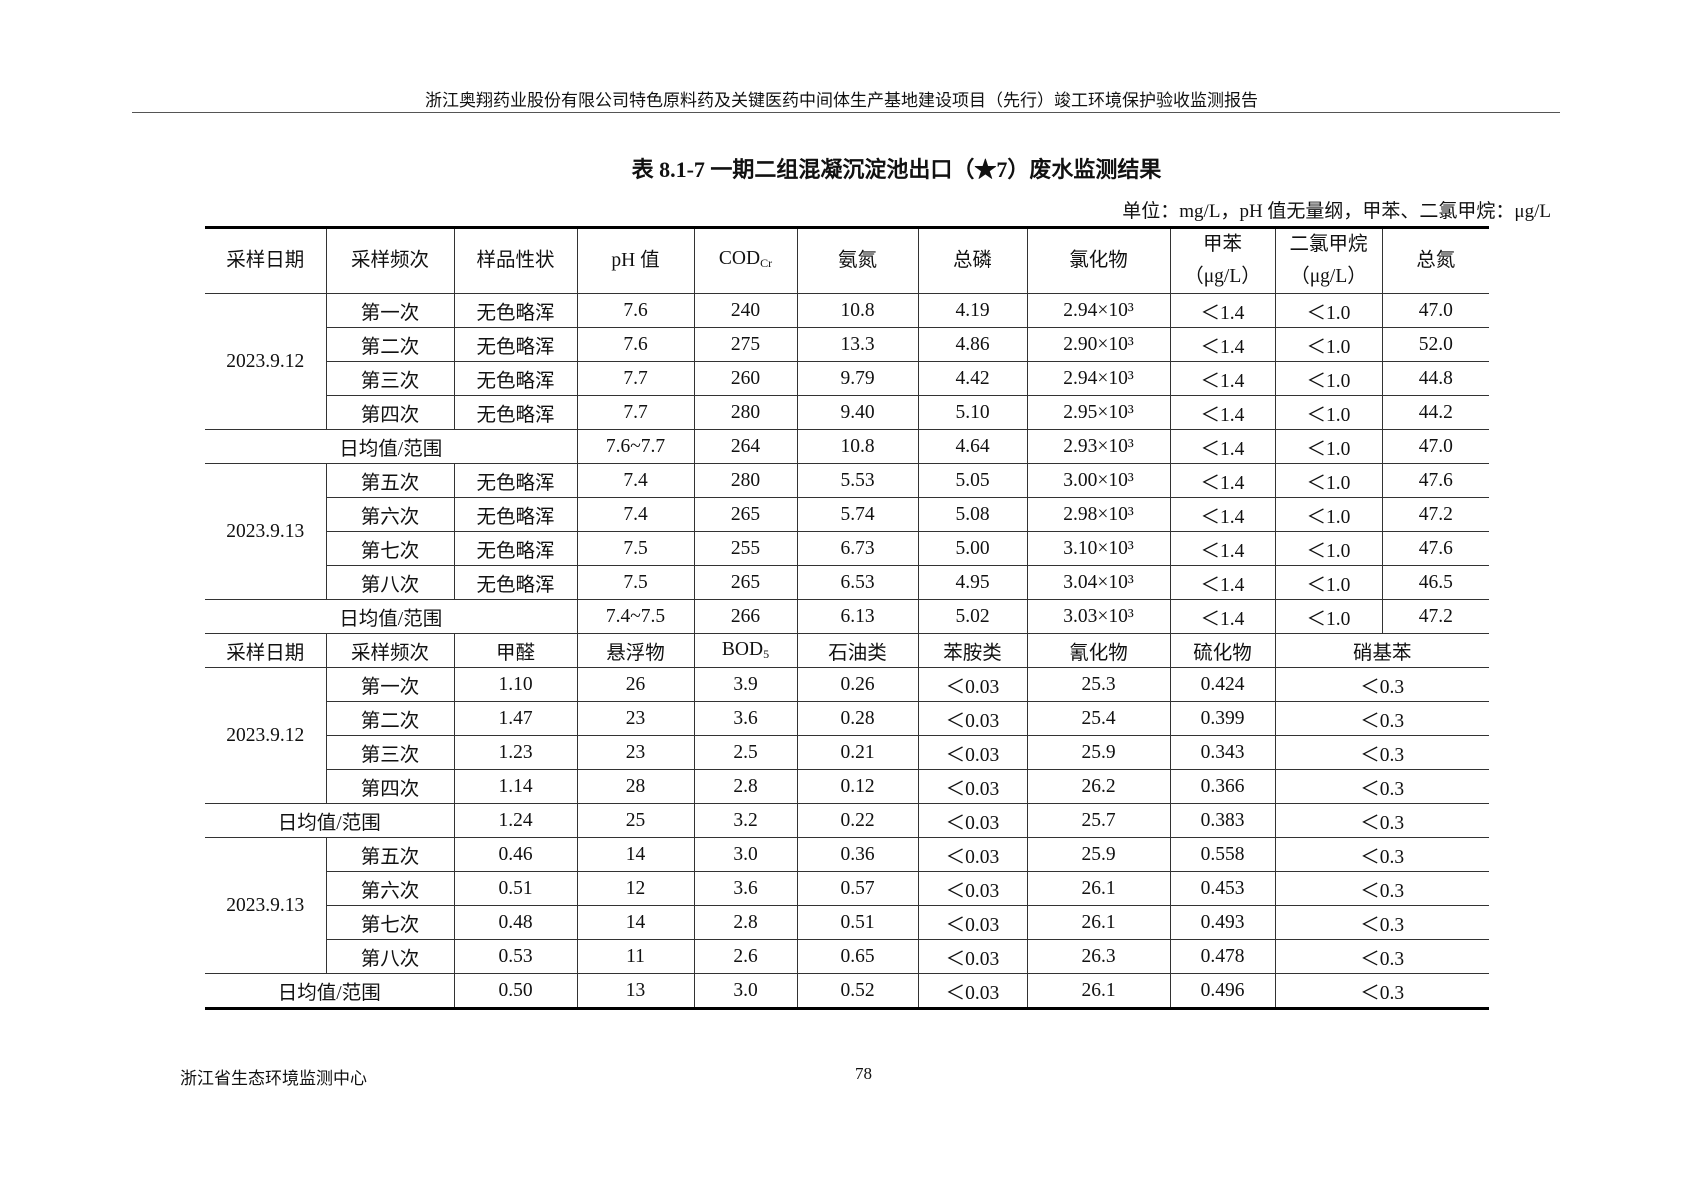  Describe the element at coordinates (635, 378) in the screenshot. I see `table-cell: 7.7` at that location.